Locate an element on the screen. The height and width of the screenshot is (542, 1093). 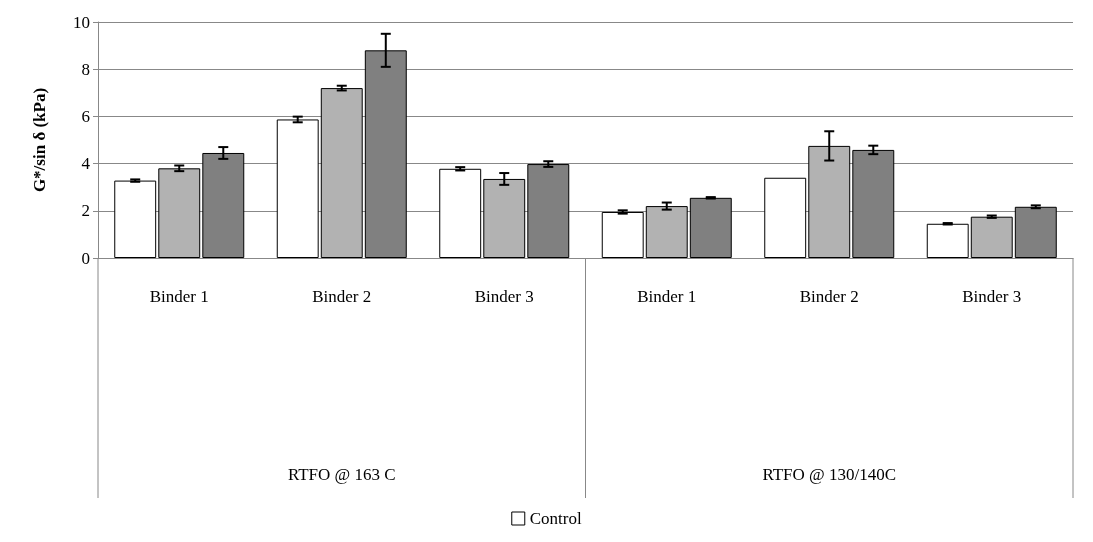
text: RTFO @ 163 C is located at coordinates (341, 474).